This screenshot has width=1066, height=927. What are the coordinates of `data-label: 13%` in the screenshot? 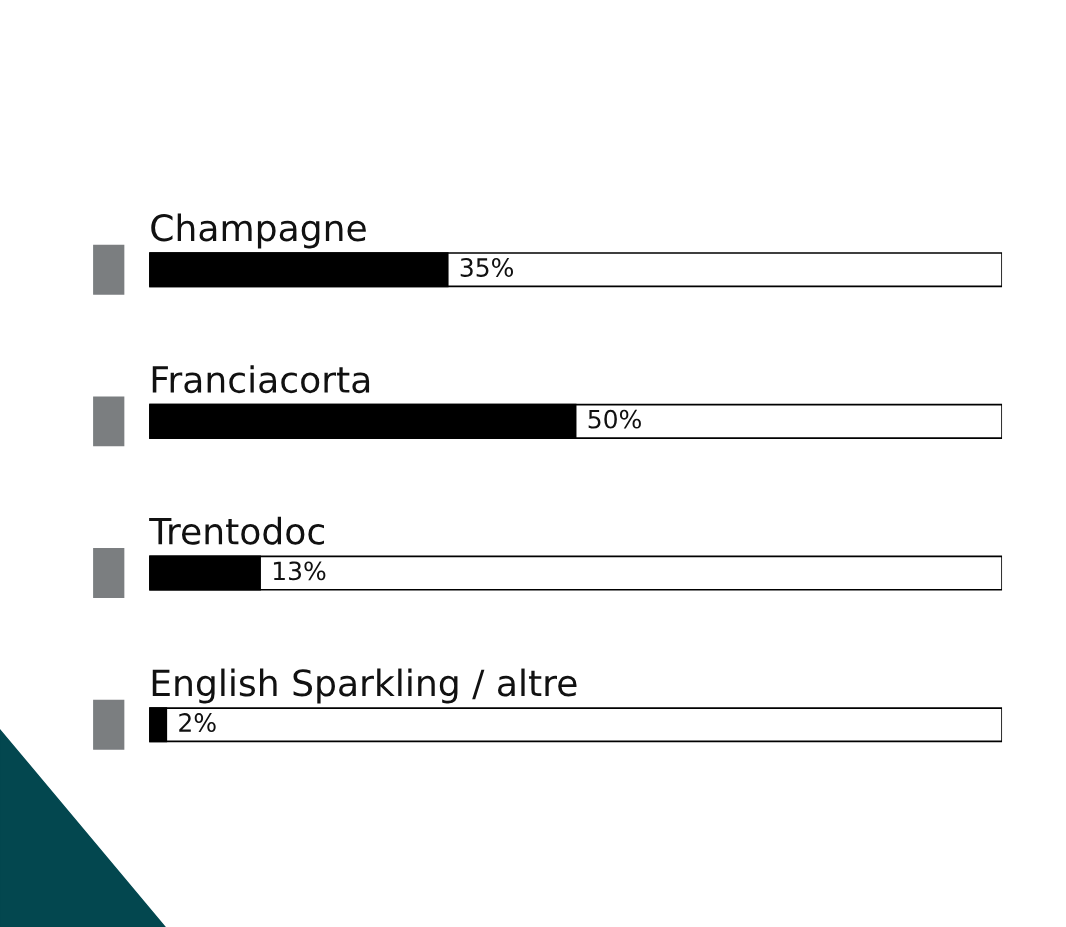 It's located at (299, 571).